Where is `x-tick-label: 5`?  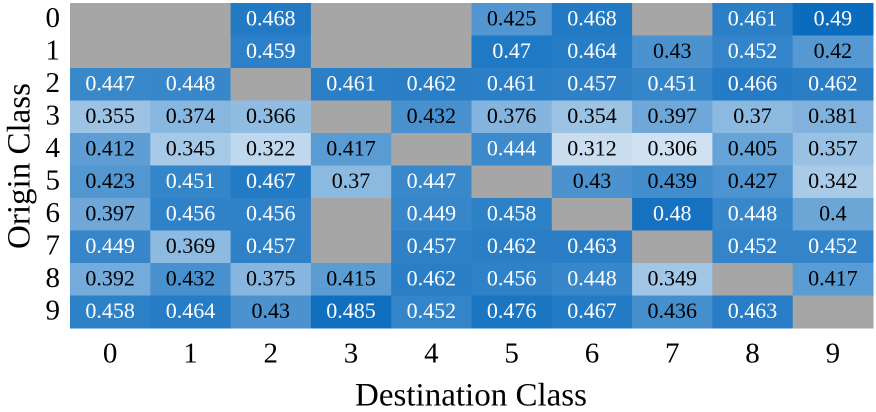 x-tick-label: 5 is located at coordinates (511, 354).